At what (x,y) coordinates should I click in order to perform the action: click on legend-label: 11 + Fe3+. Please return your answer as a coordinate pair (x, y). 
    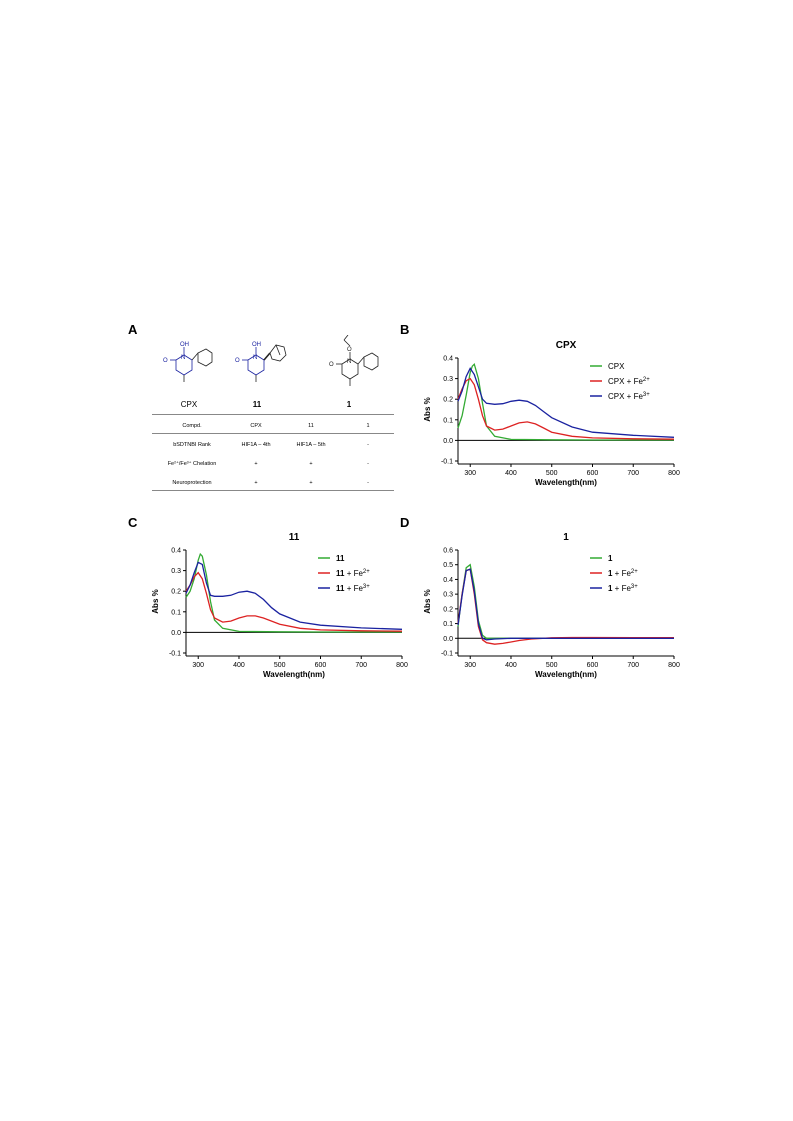
    Looking at the image, I should click on (353, 588).